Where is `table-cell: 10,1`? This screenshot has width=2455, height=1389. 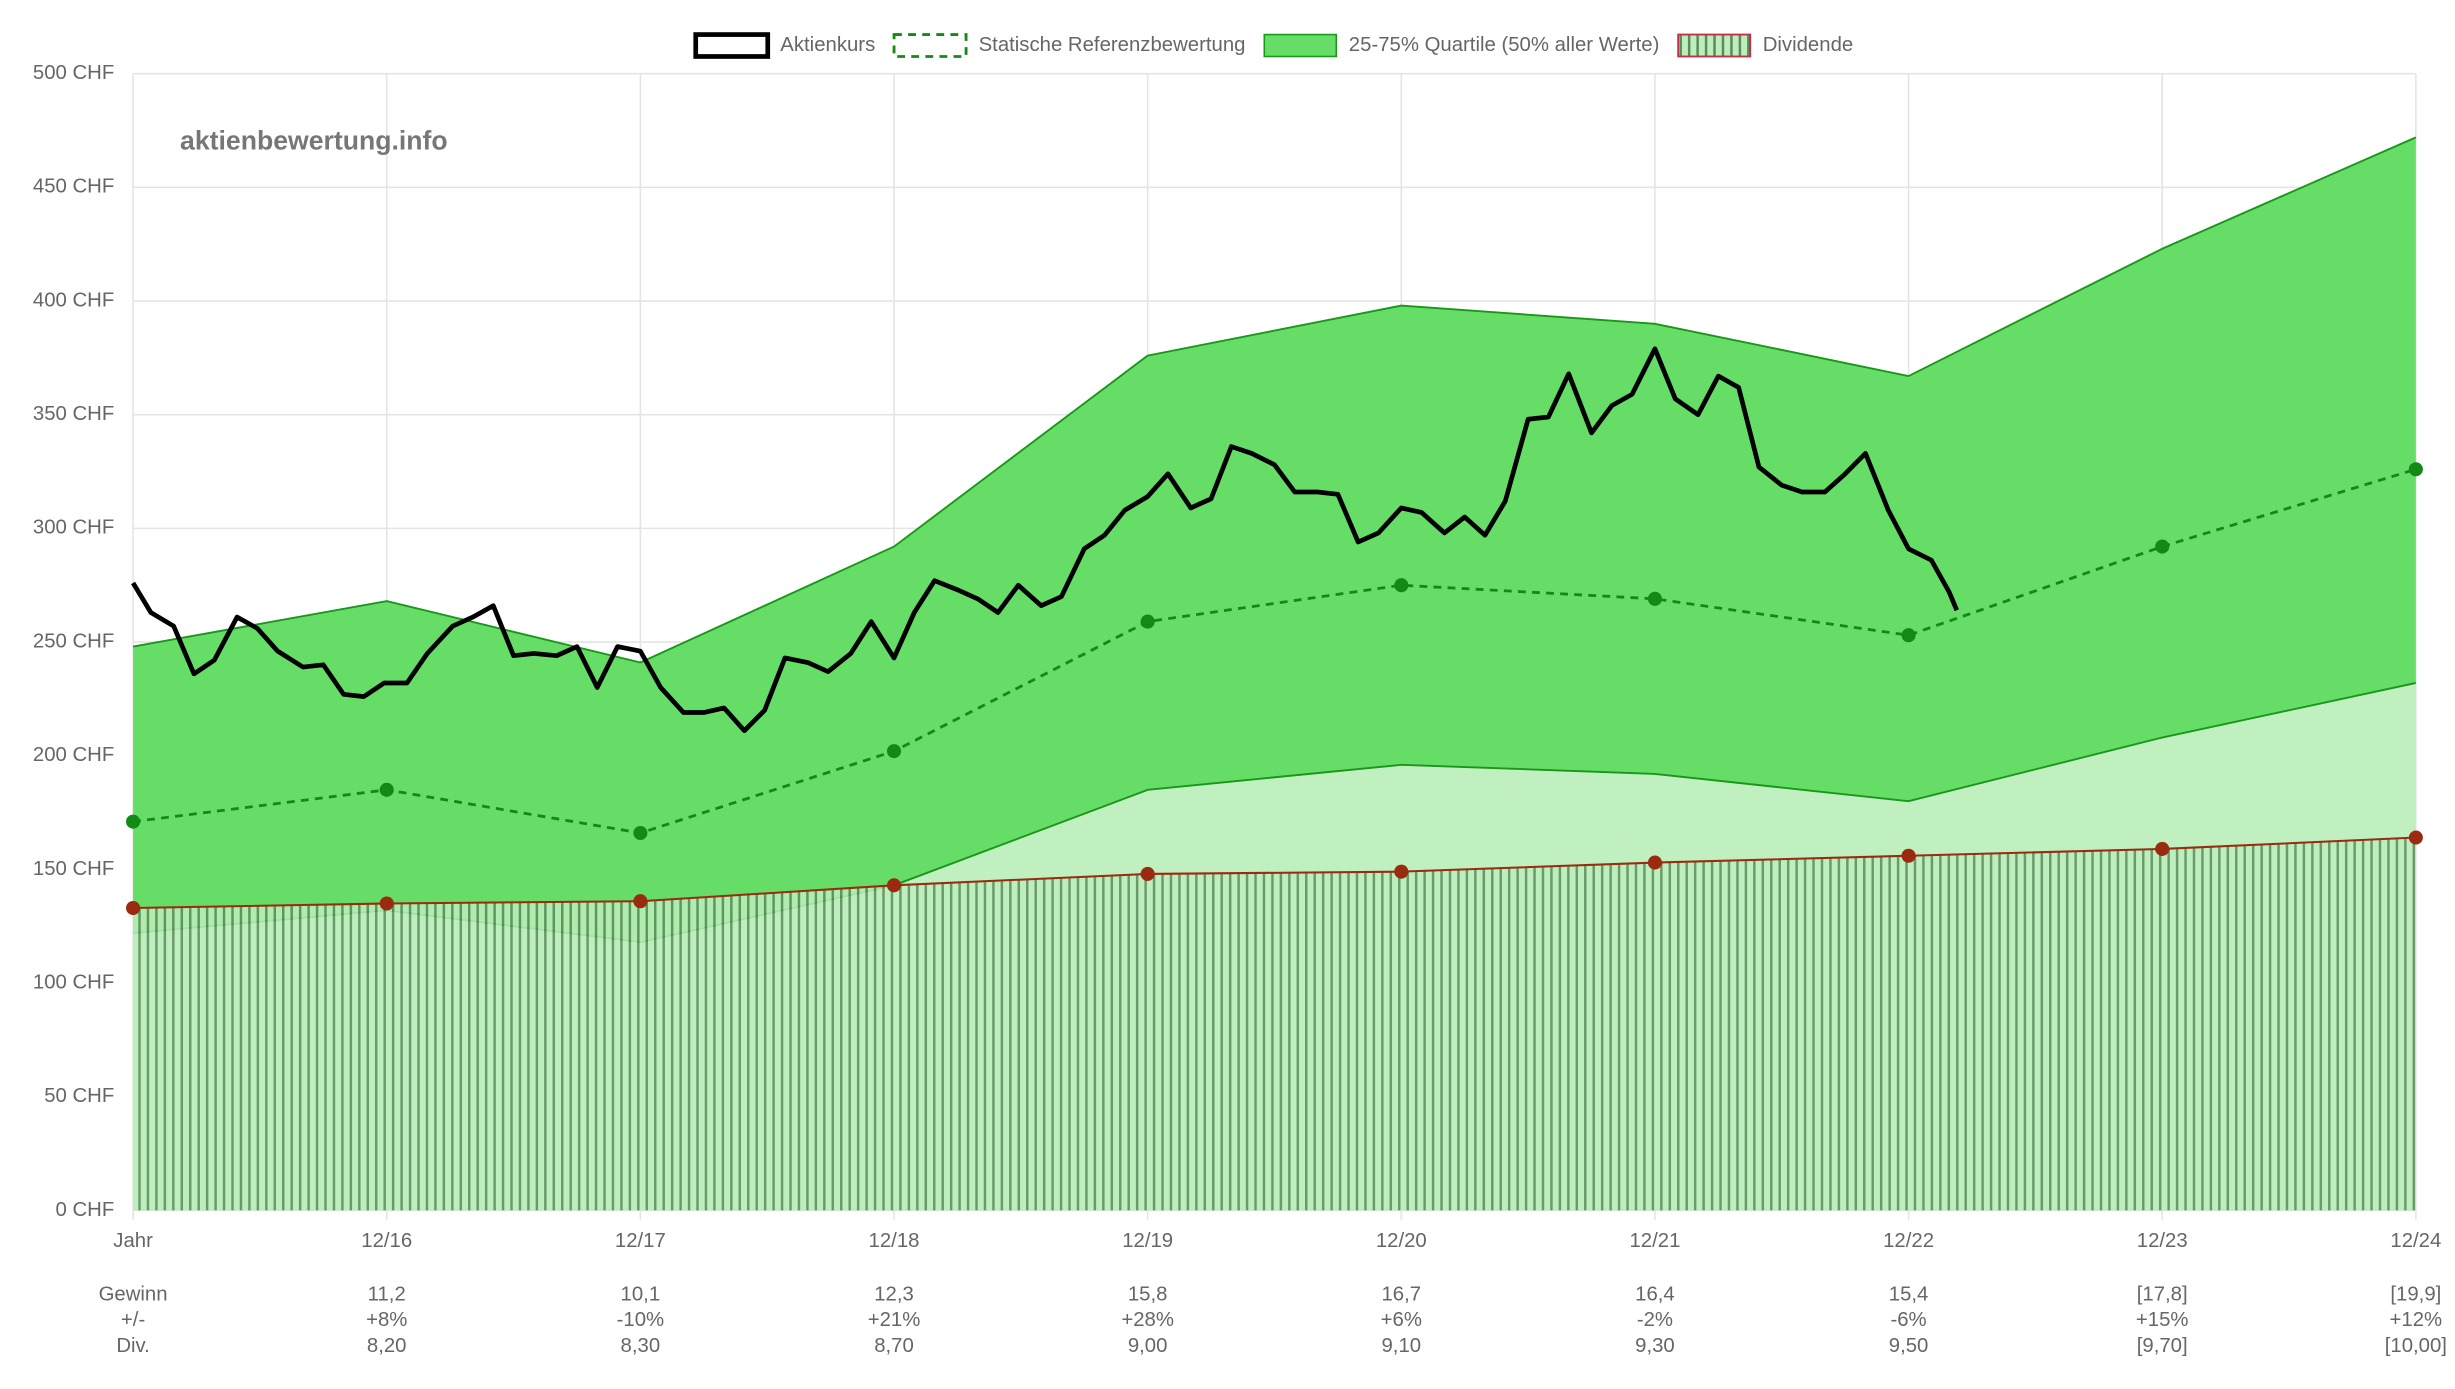 table-cell: 10,1 is located at coordinates (641, 1294).